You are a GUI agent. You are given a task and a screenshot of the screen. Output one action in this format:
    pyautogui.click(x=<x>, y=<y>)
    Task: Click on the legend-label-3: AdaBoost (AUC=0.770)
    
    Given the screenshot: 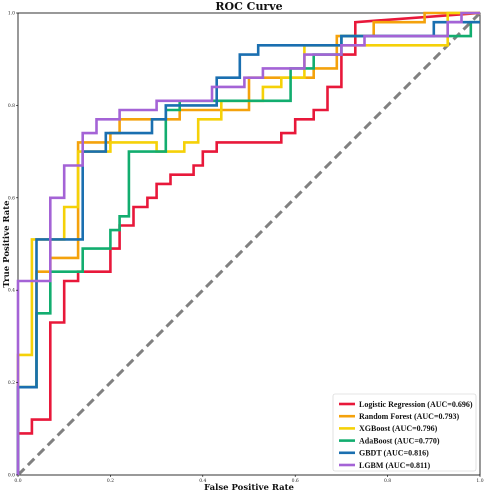 What is the action you would take?
    pyautogui.click(x=399, y=440)
    